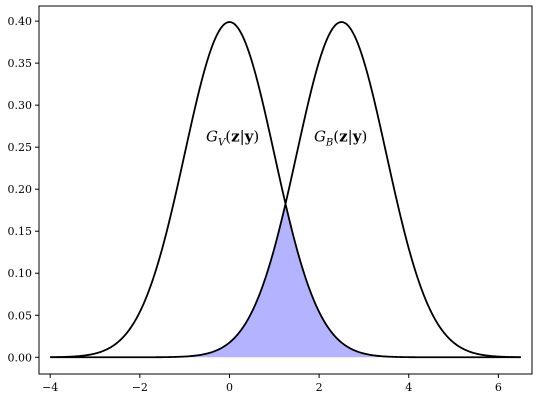 Image resolution: width=540 pixels, height=400 pixels. What do you see at coordinates (20, 189) in the screenshot?
I see `y-tick-label: 0.20` at bounding box center [20, 189].